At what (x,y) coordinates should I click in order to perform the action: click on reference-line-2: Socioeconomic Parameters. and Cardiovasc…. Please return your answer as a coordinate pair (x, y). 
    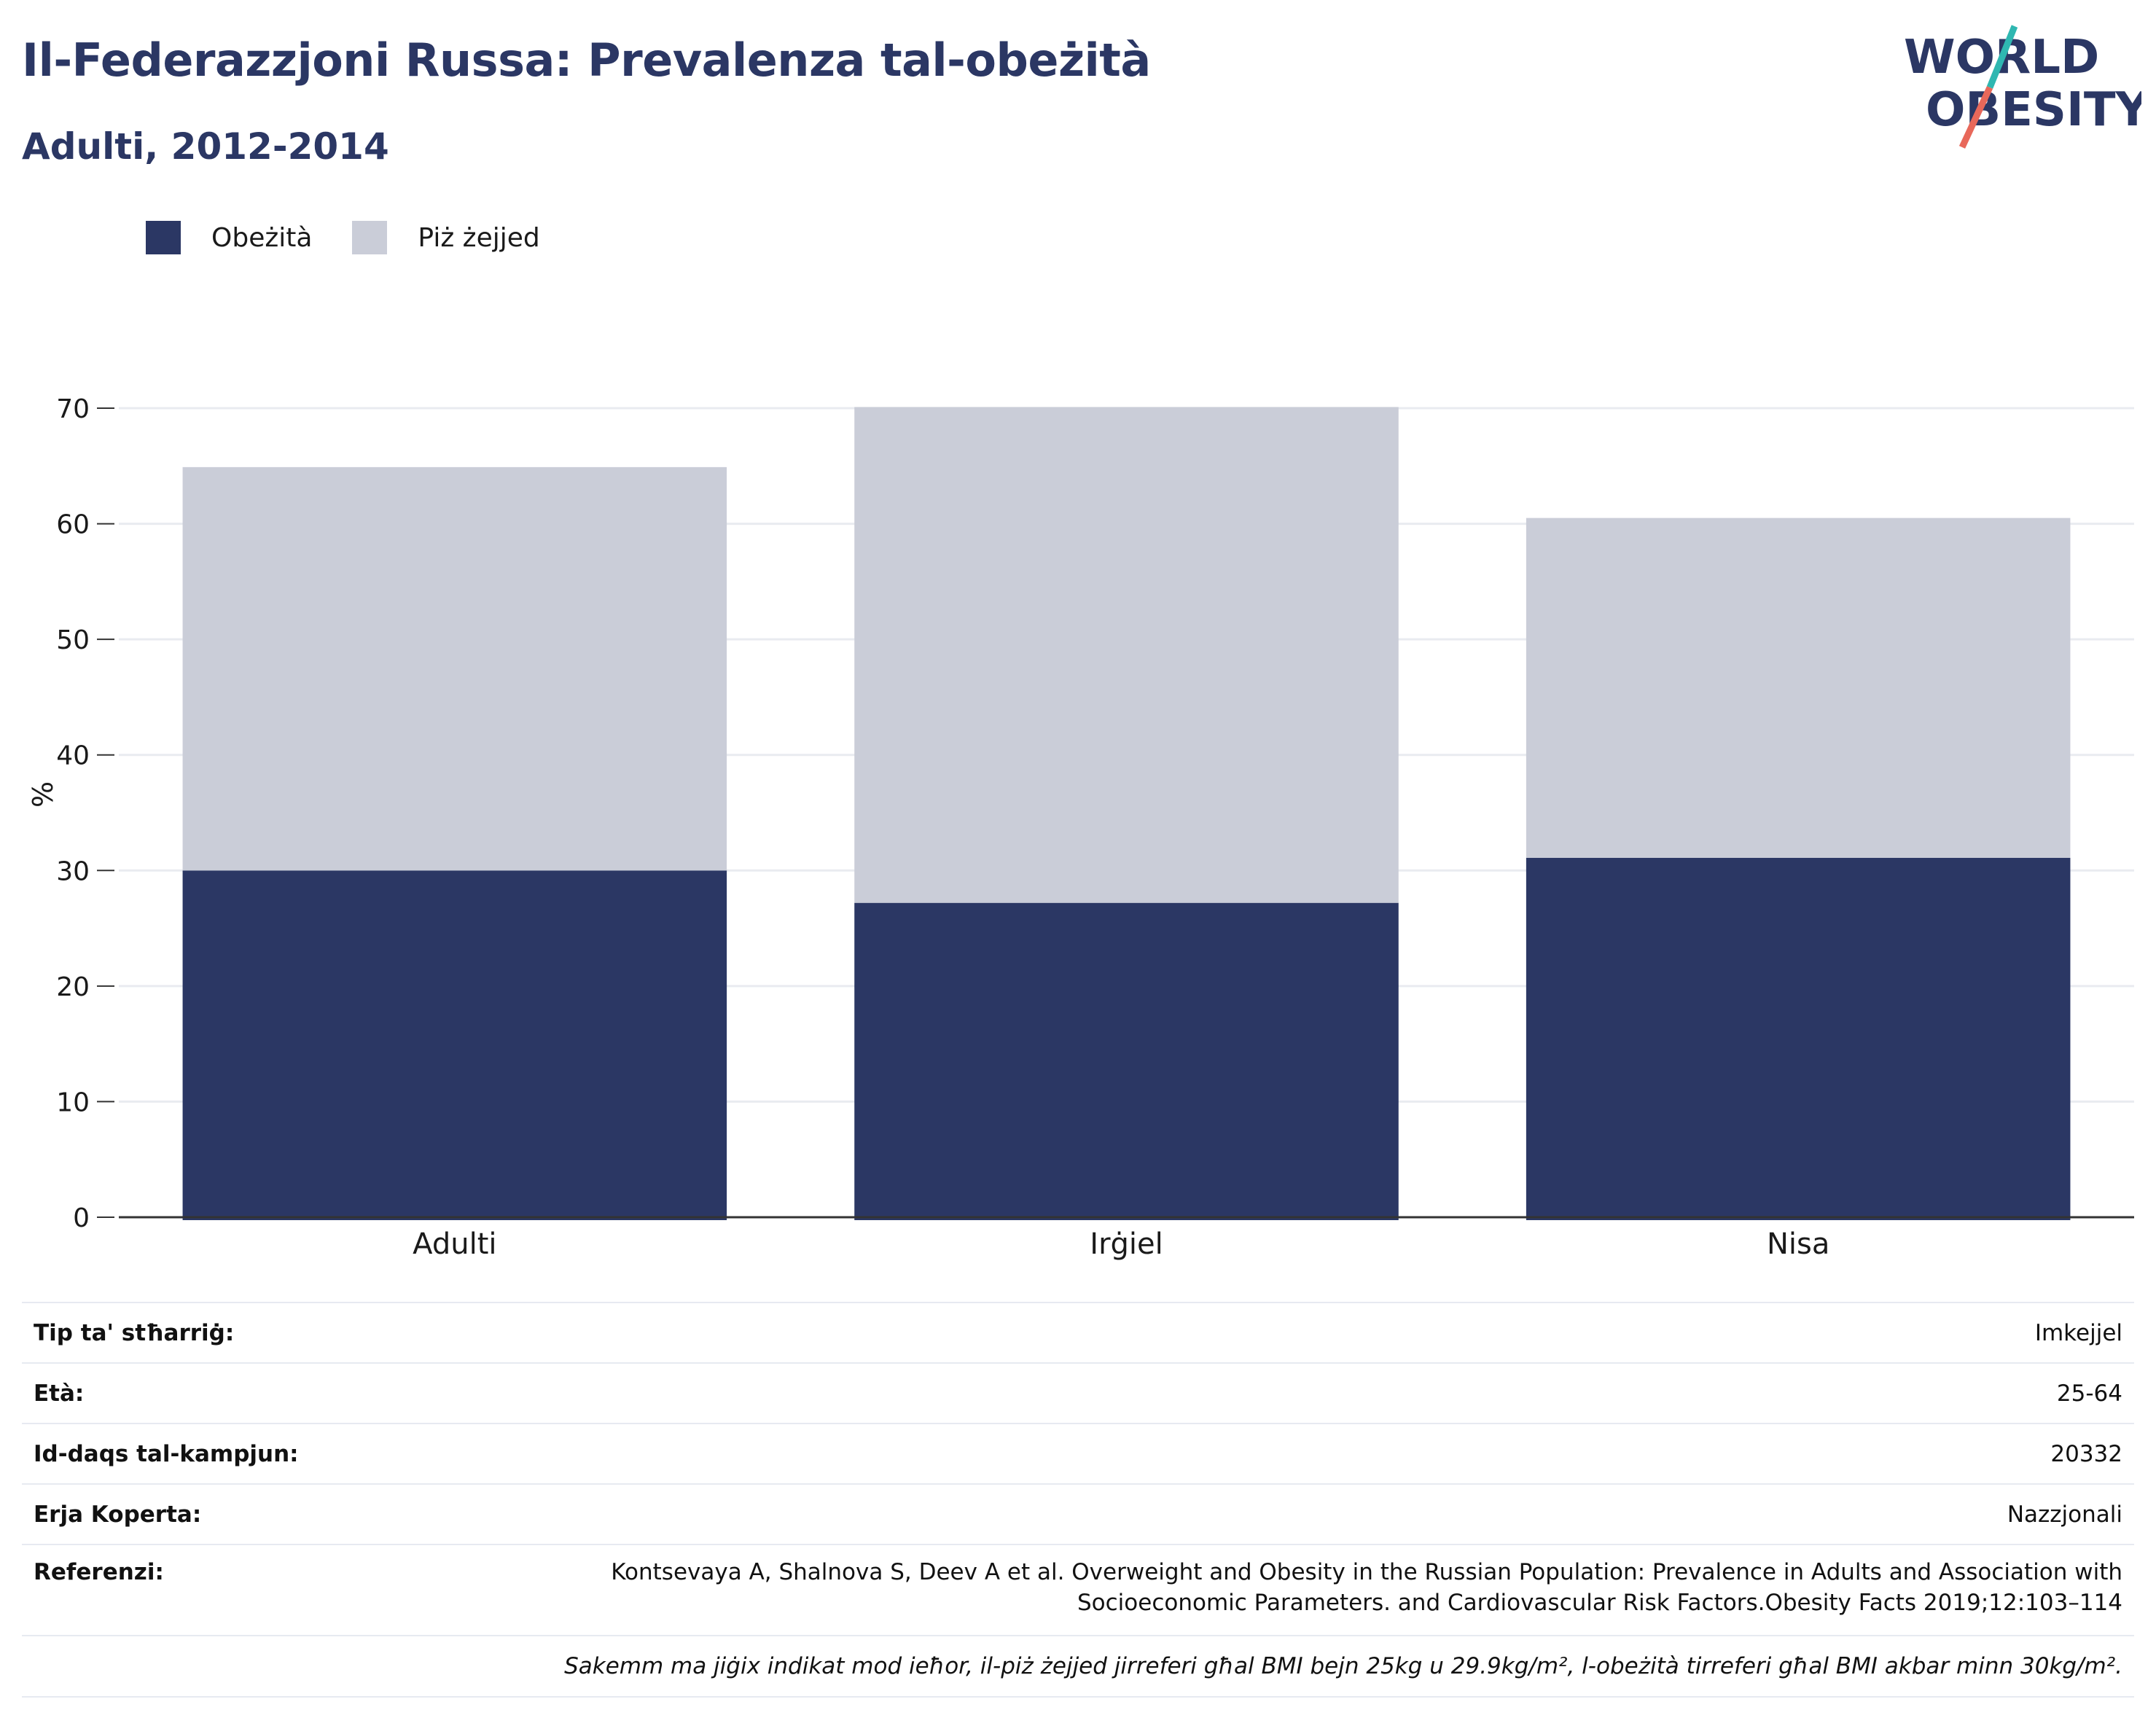
    Looking at the image, I should click on (1599, 1603).